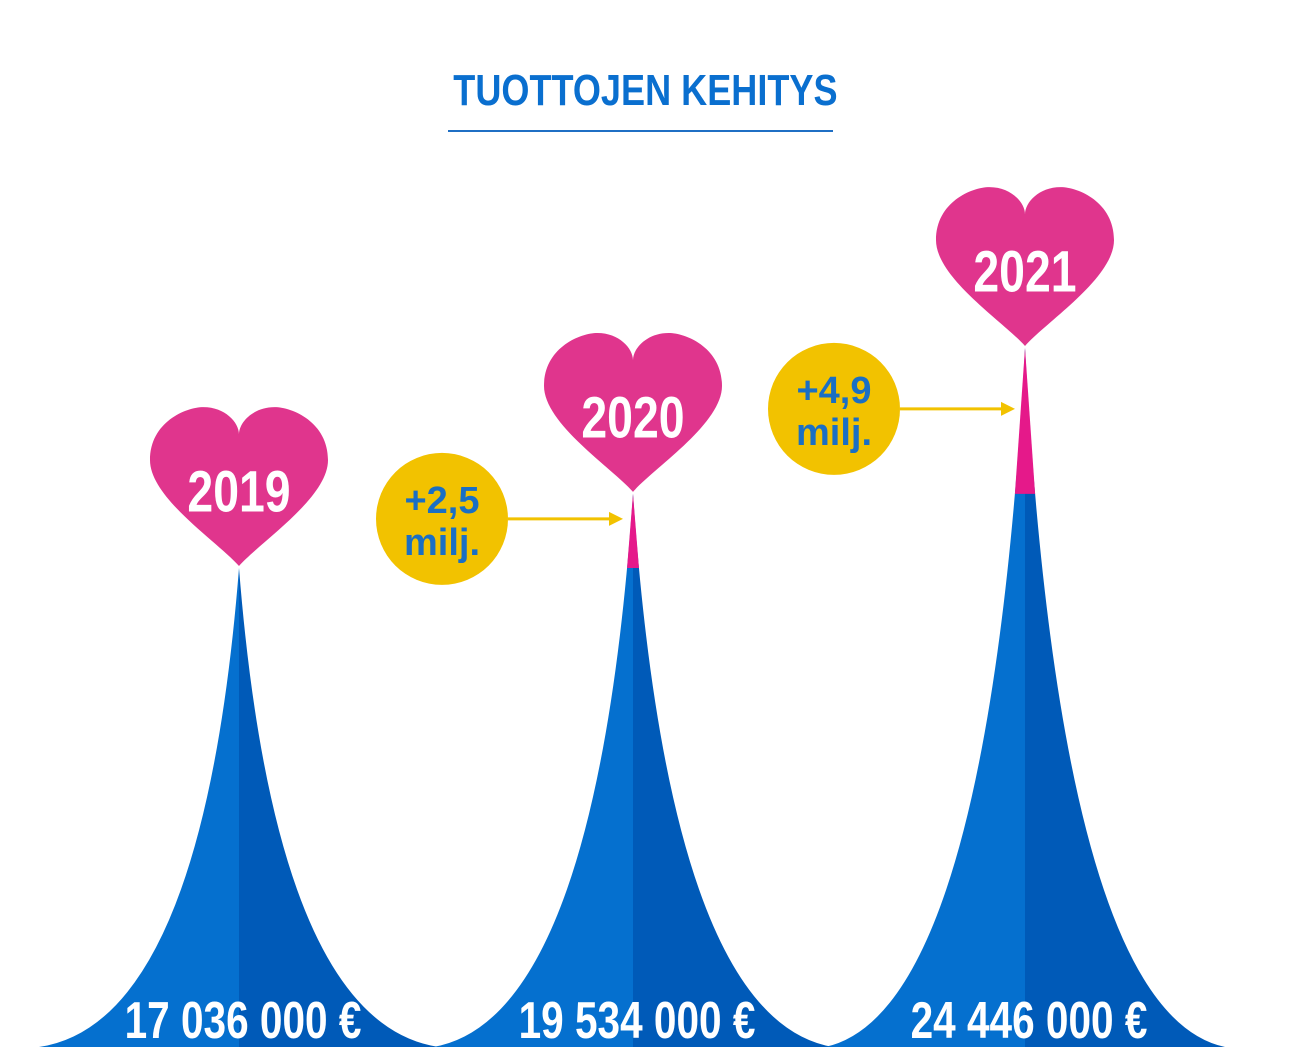 This screenshot has height=1047, width=1291. Describe the element at coordinates (533, 770) in the screenshot. I see `peak-left-2020` at that location.